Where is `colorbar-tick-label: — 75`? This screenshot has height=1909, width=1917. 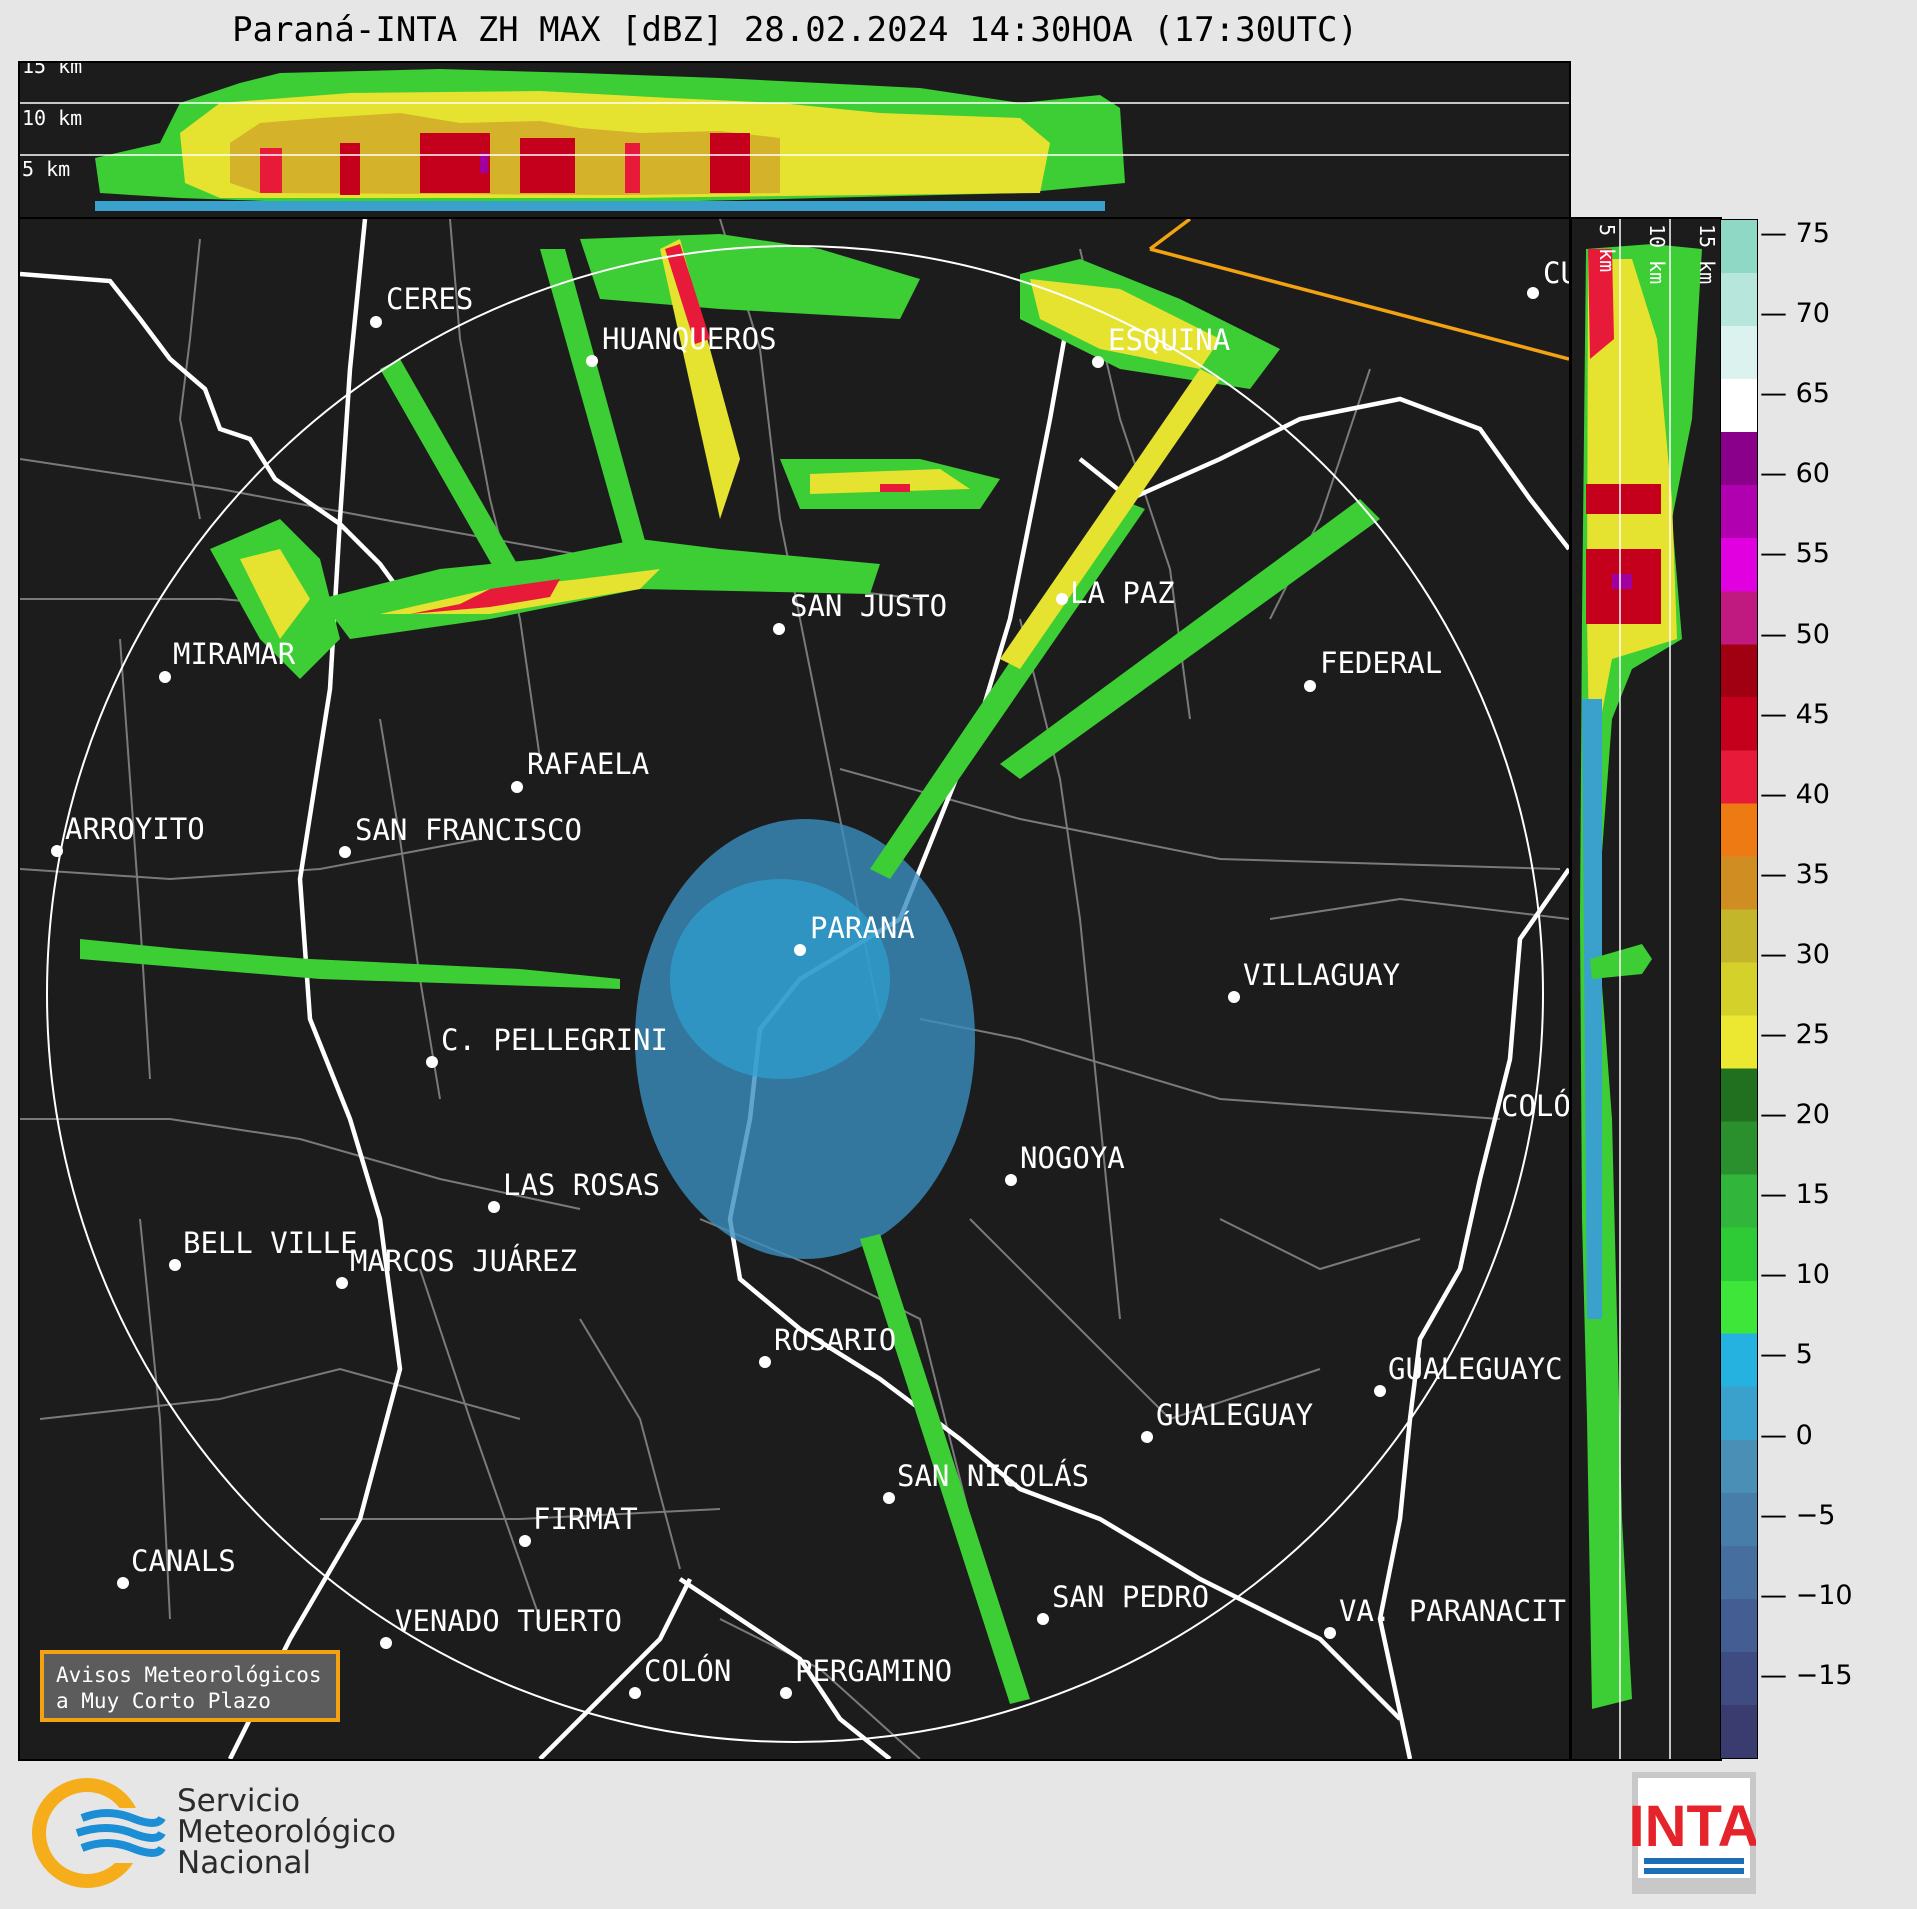
colorbar-tick-label: — 75 is located at coordinates (1795, 234).